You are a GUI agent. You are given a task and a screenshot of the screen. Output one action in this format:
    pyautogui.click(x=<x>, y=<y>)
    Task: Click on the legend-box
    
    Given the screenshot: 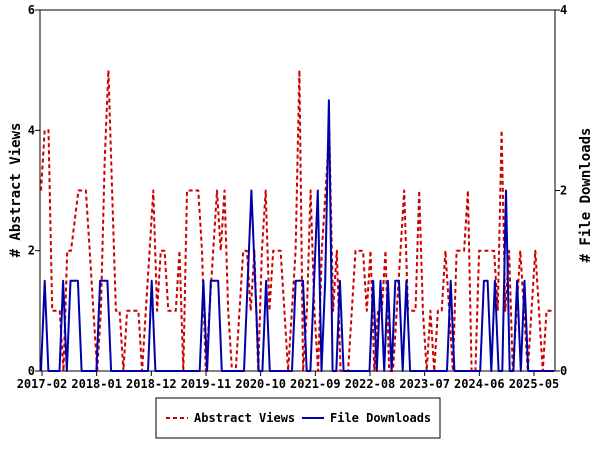 What is the action you would take?
    pyautogui.click(x=298, y=418)
    